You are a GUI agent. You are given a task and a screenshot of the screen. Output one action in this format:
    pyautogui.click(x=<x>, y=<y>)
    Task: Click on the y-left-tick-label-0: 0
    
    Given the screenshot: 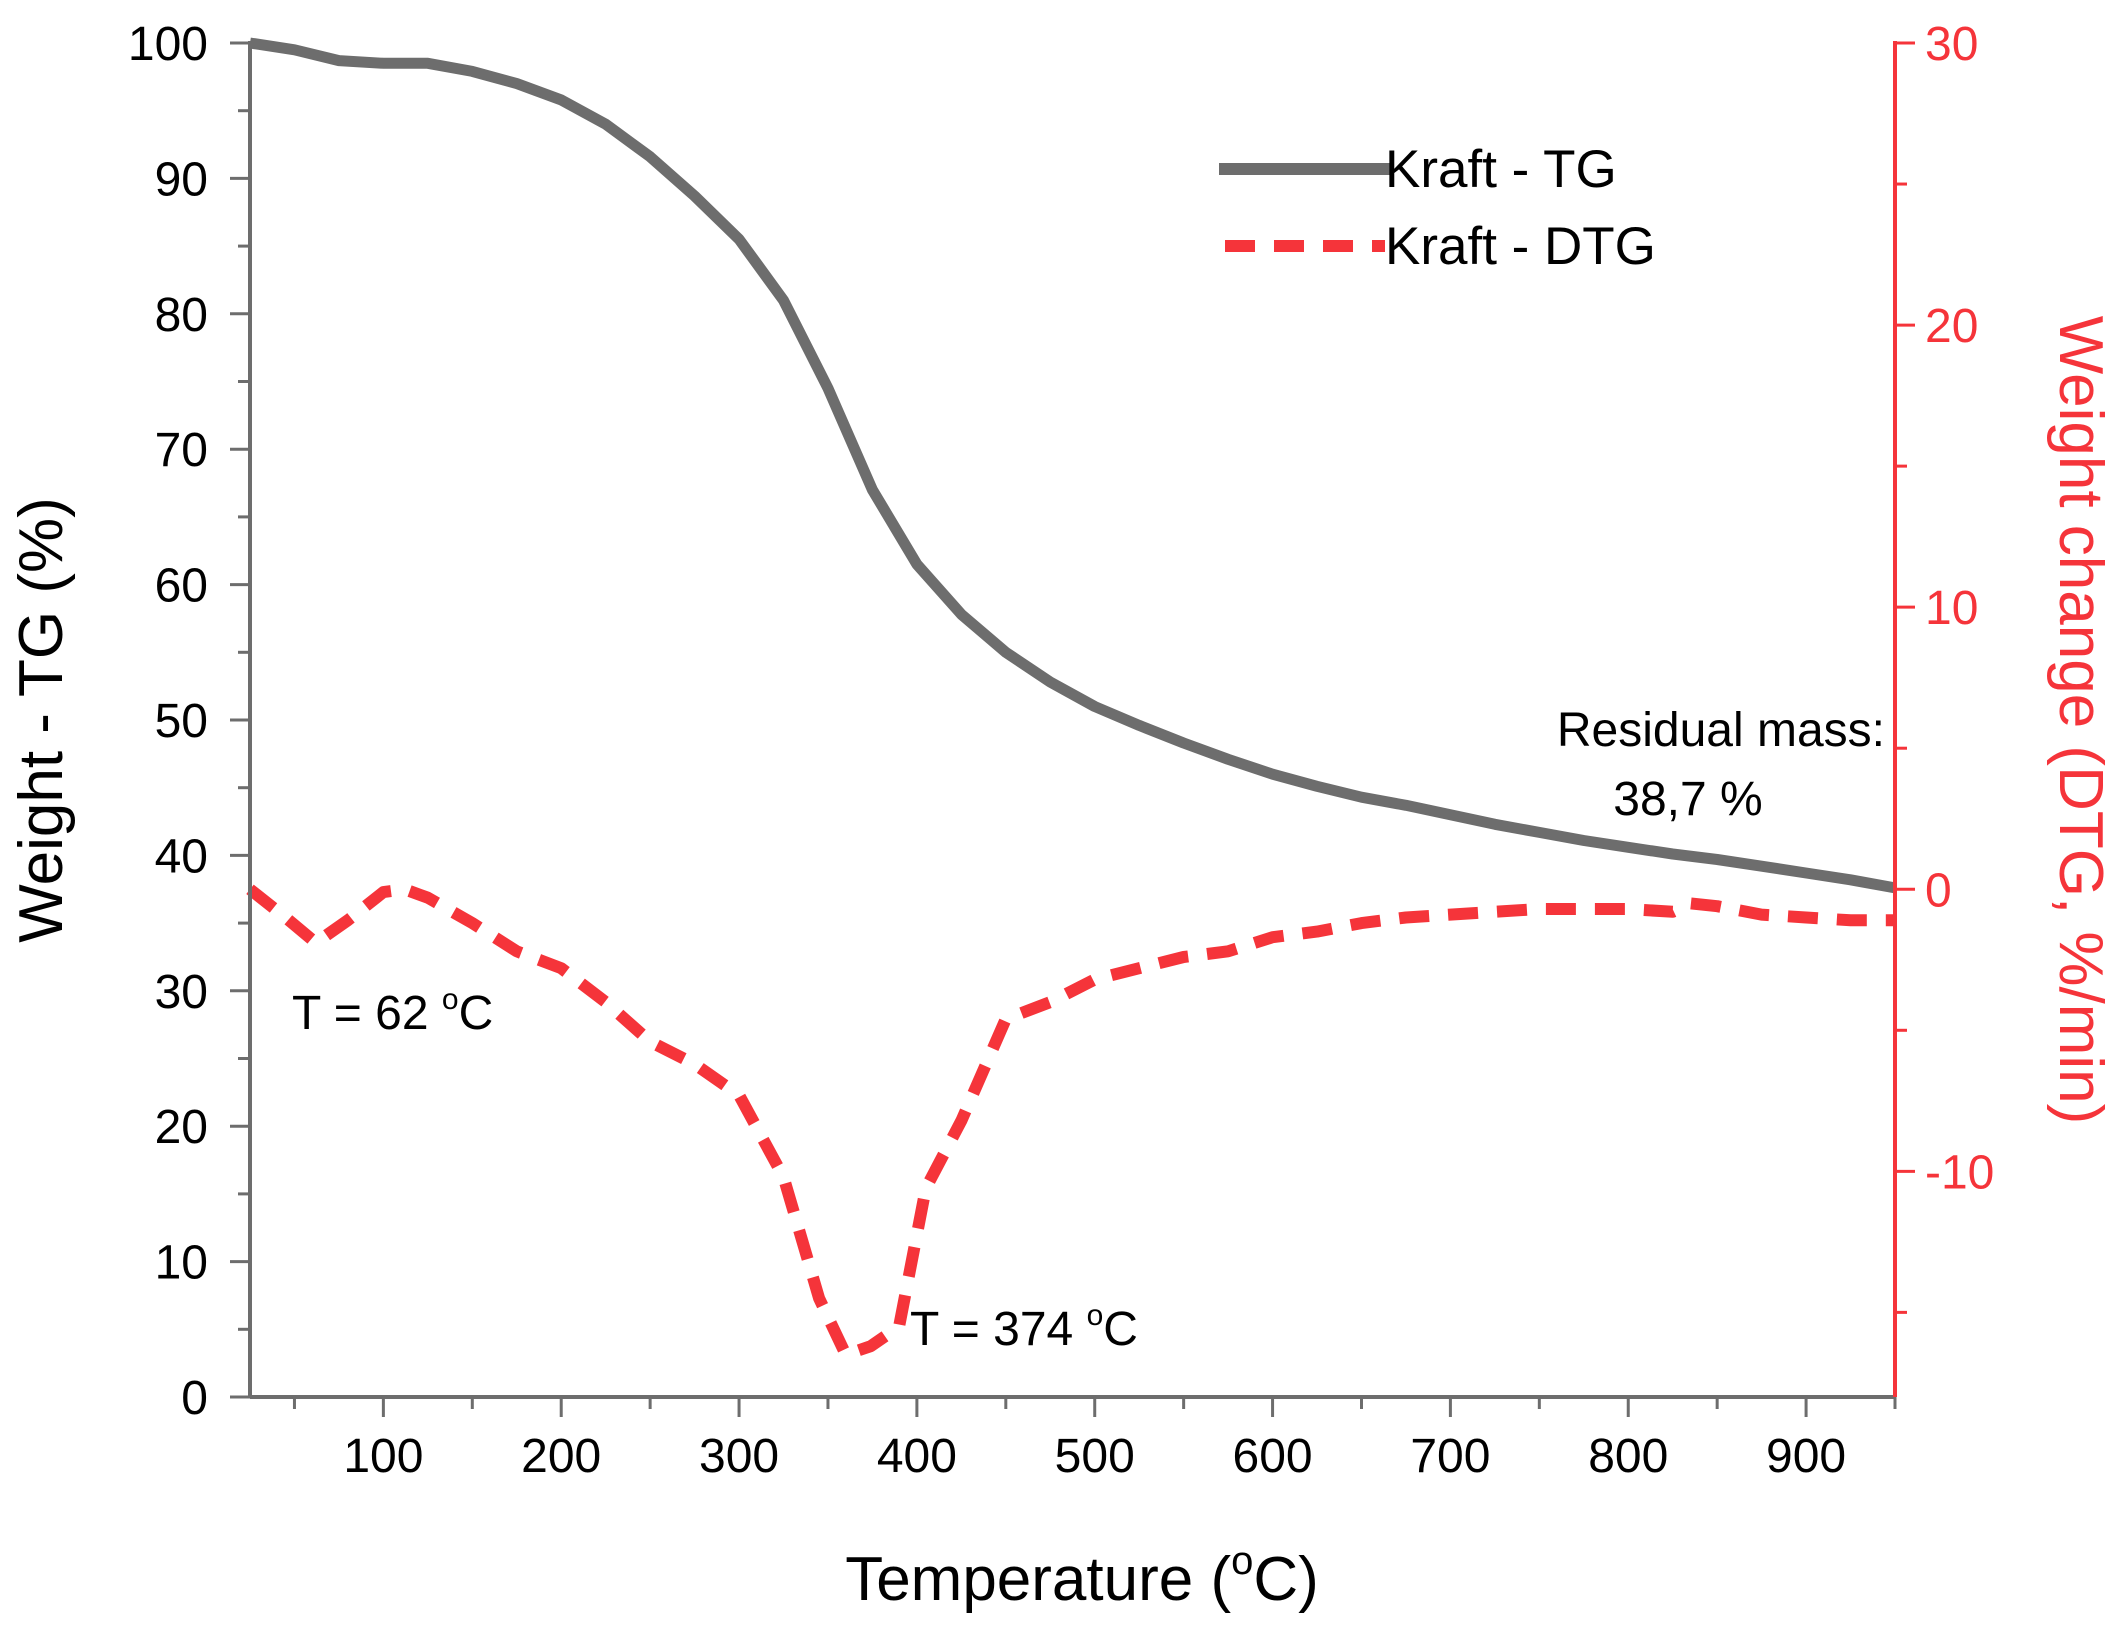 What is the action you would take?
    pyautogui.click(x=194, y=1398)
    